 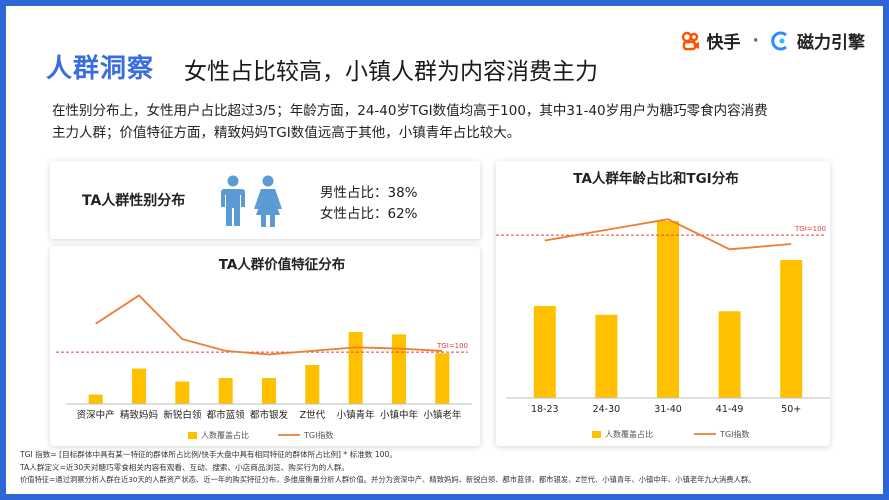 I want to click on brand-name-2: 磁力引擎, so click(x=831, y=43).